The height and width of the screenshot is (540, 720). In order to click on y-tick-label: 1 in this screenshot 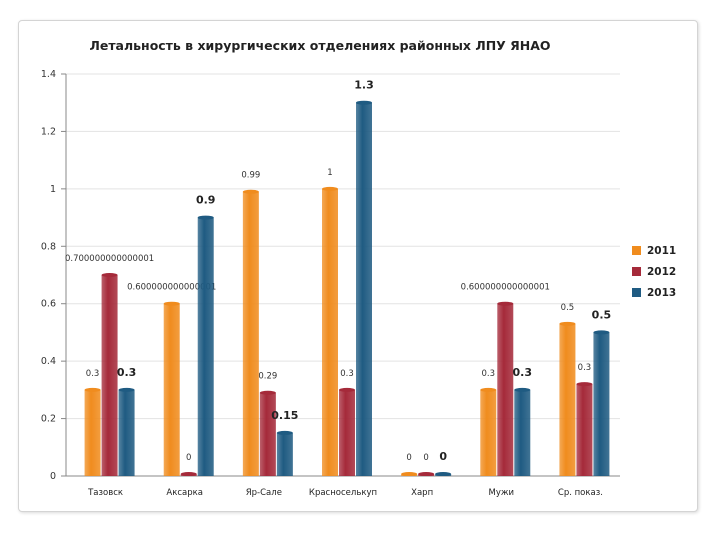, I will do `click(53, 189)`.